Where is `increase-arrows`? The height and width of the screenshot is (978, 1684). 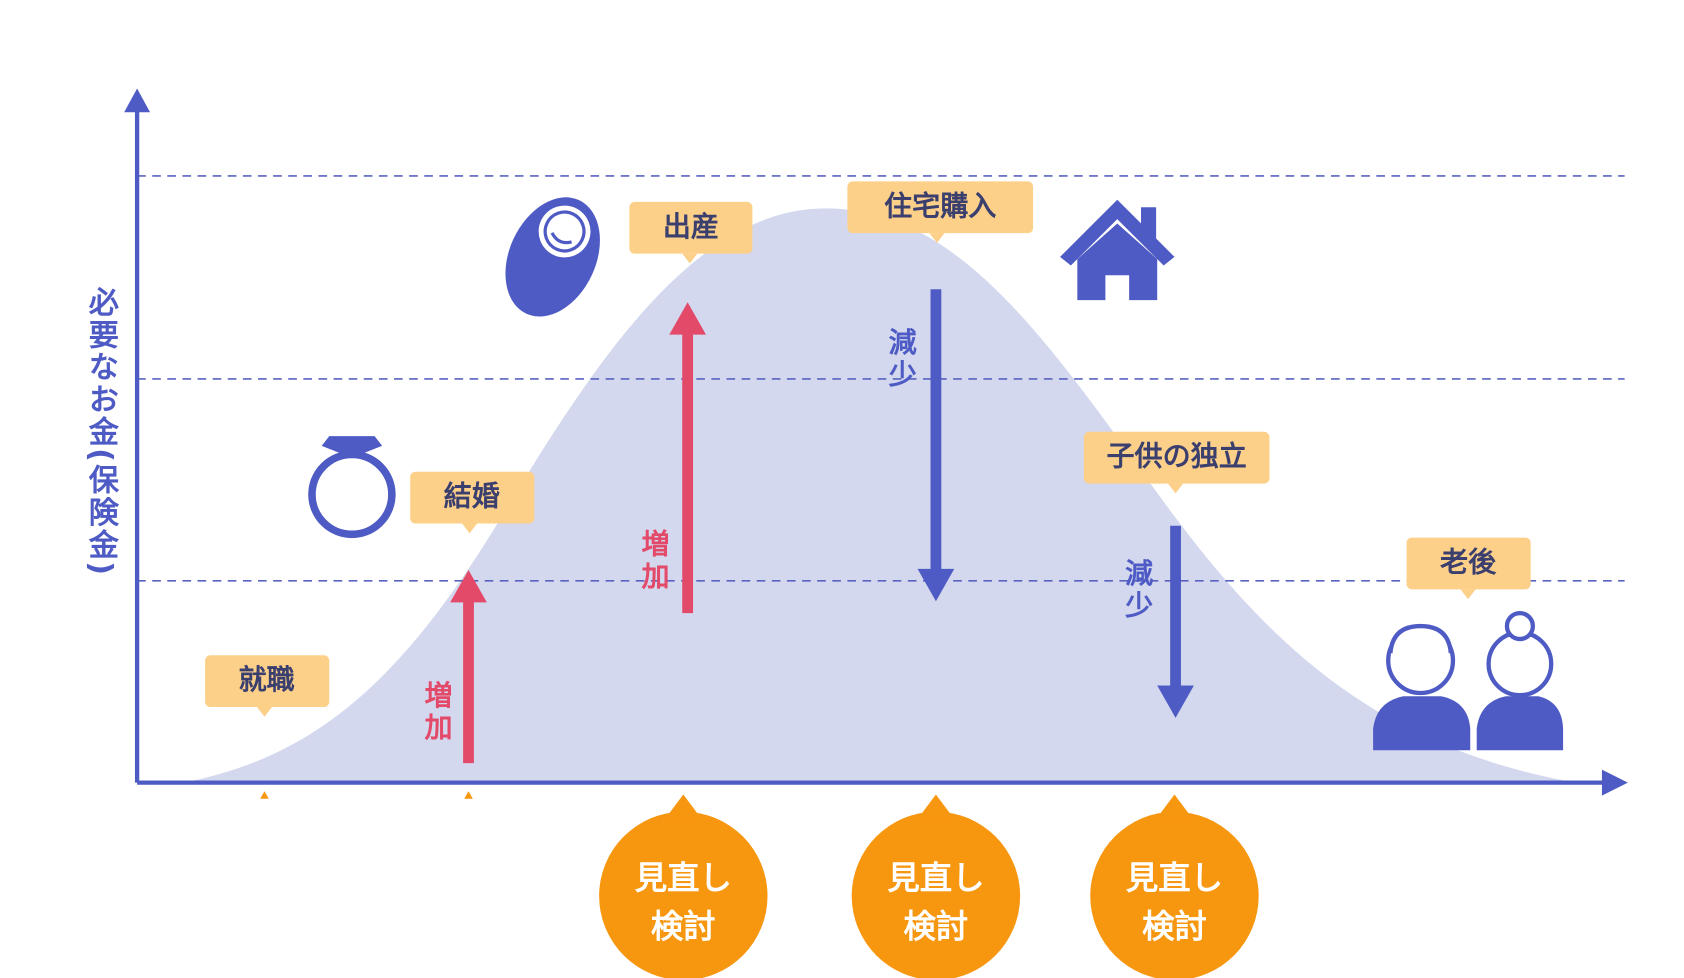 increase-arrows is located at coordinates (578, 533).